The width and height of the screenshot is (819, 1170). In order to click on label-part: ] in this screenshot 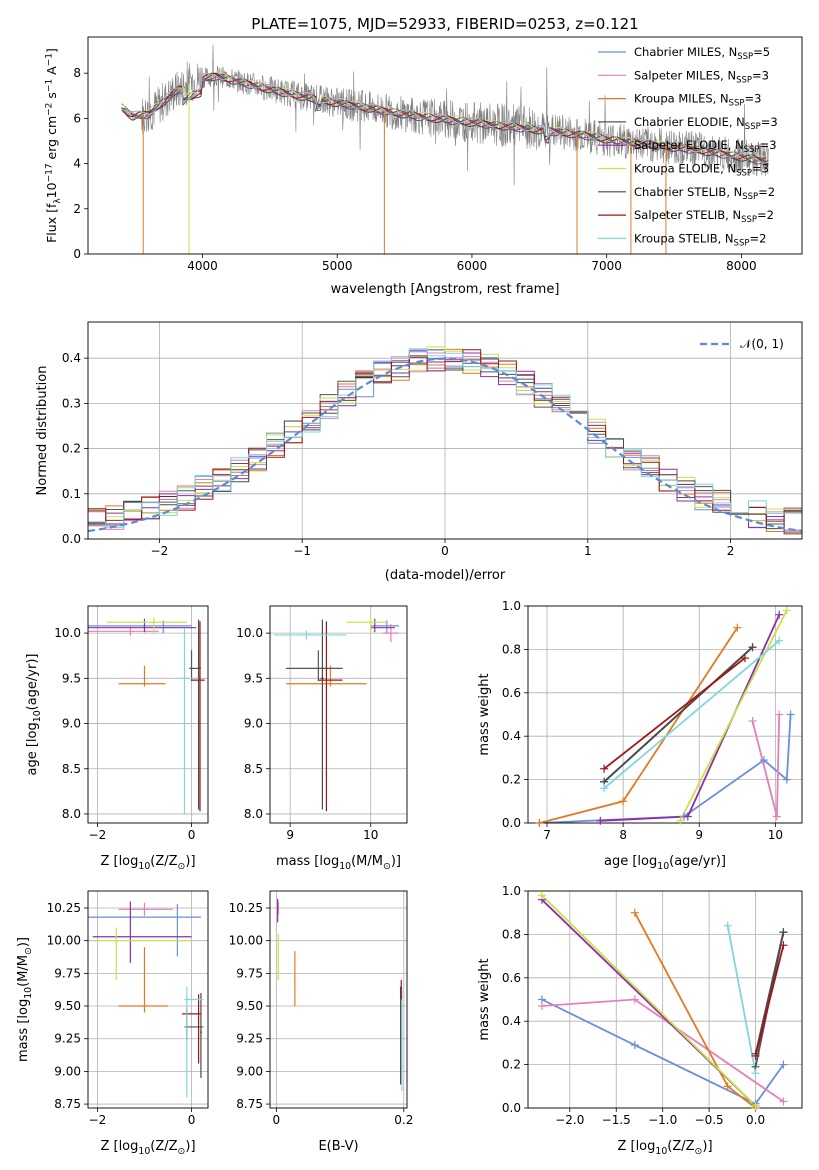, I will do `click(51, 50)`.